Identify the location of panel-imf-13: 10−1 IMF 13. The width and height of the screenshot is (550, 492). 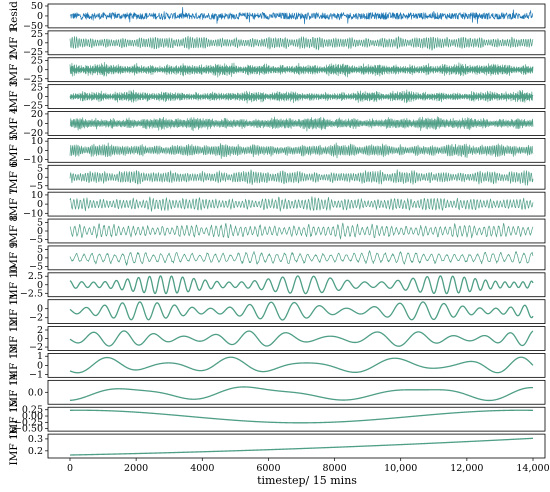
(277, 365).